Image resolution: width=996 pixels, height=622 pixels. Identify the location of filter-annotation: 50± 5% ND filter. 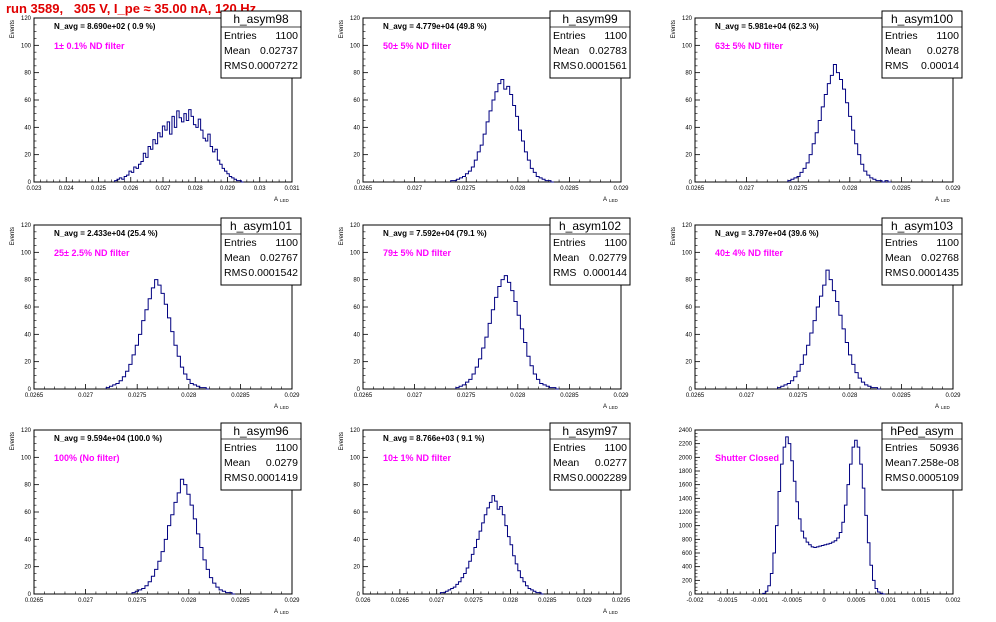
(417, 46).